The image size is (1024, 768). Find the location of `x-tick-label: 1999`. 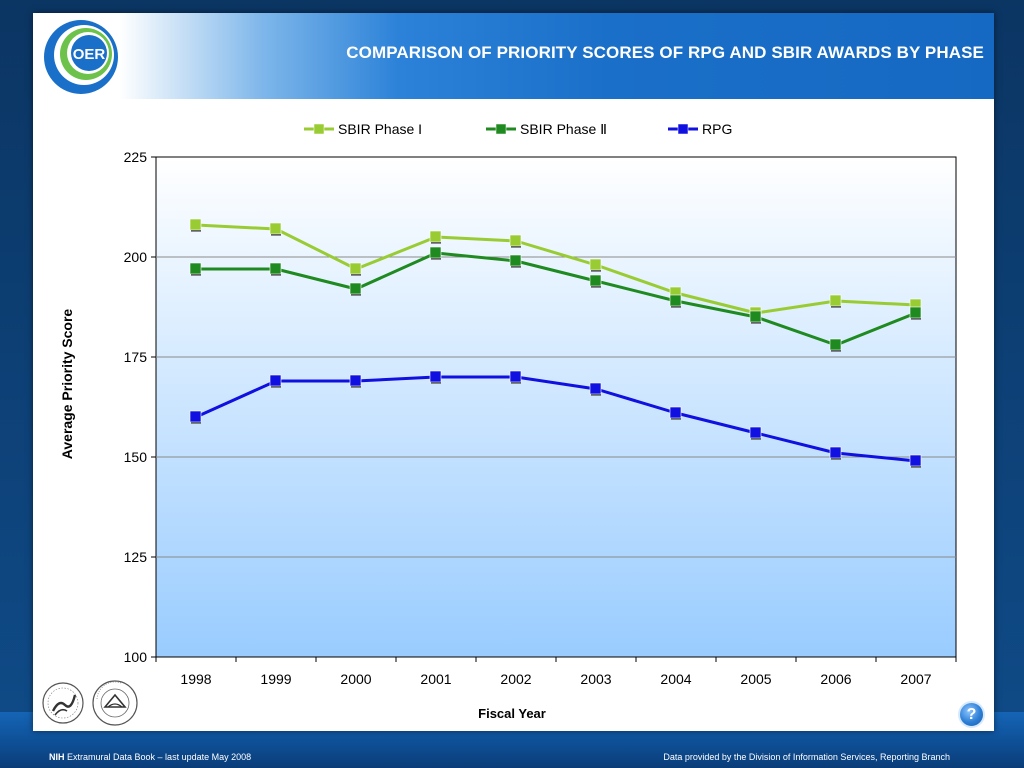

x-tick-label: 1999 is located at coordinates (275, 679).